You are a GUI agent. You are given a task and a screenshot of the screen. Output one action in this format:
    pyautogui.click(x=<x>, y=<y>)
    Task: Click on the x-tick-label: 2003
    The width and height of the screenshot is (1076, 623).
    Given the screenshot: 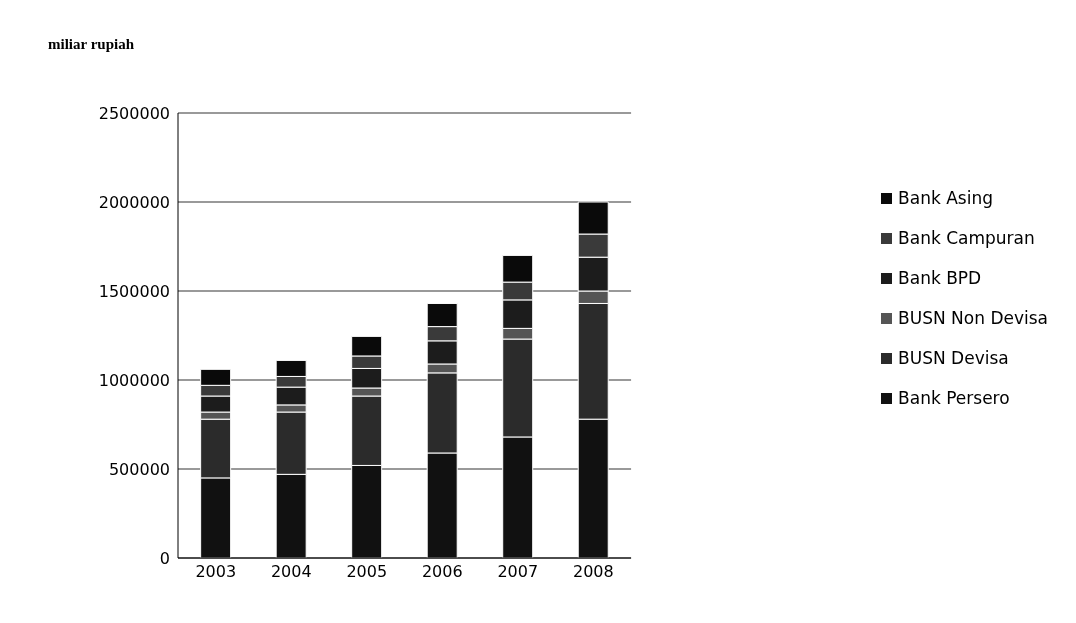 What is the action you would take?
    pyautogui.click(x=216, y=572)
    